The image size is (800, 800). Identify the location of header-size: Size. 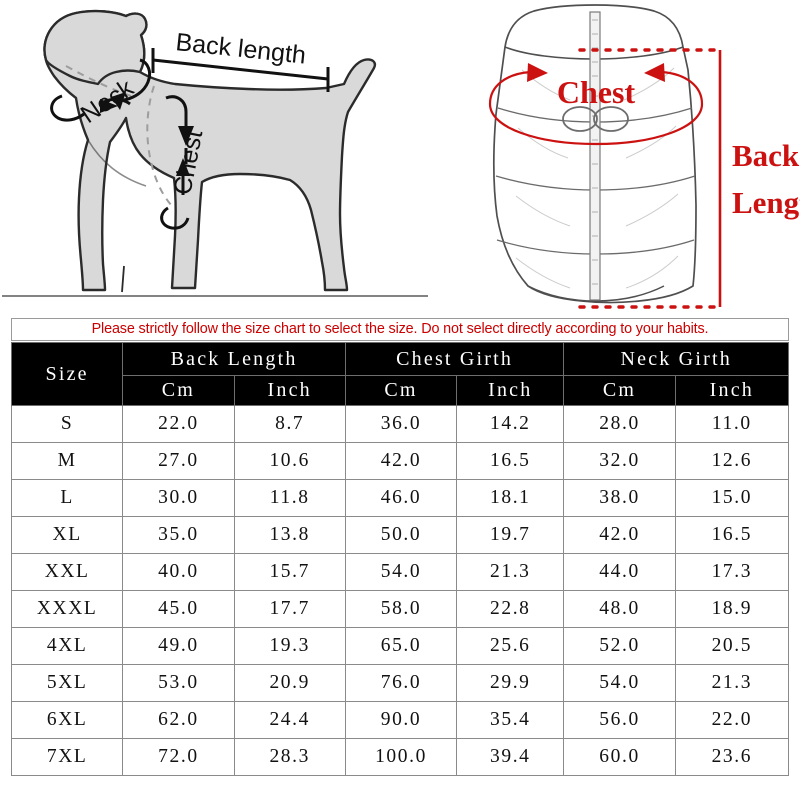
(67, 374).